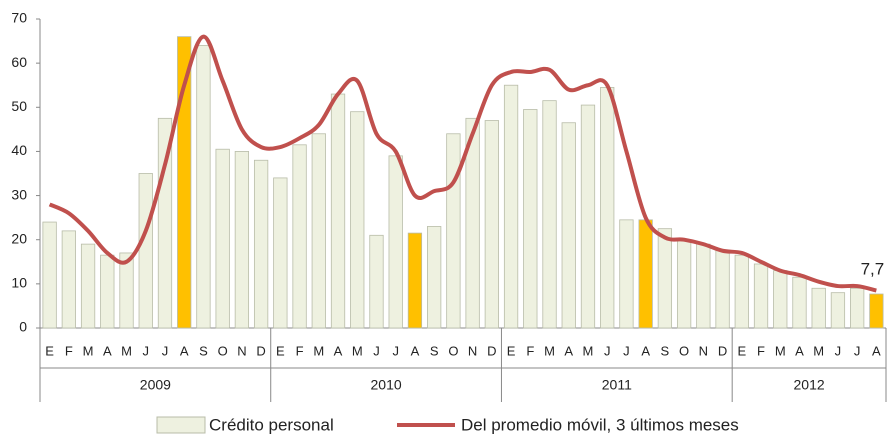 The image size is (891, 442). Describe the element at coordinates (155, 385) in the screenshot. I see `year-label: 2009` at that location.